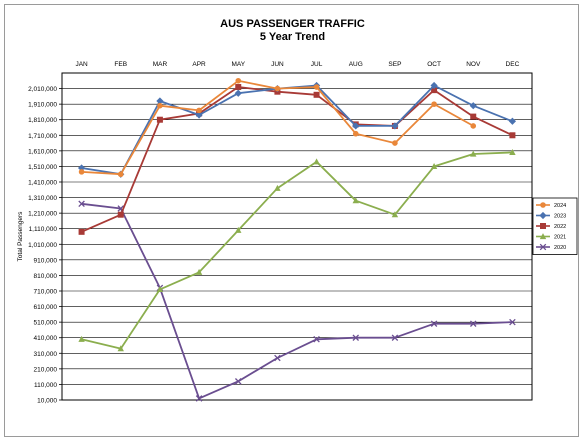 The width and height of the screenshot is (585, 445). What do you see at coordinates (42, 198) in the screenshot?
I see `y-tick-label: 1,310,000` at bounding box center [42, 198].